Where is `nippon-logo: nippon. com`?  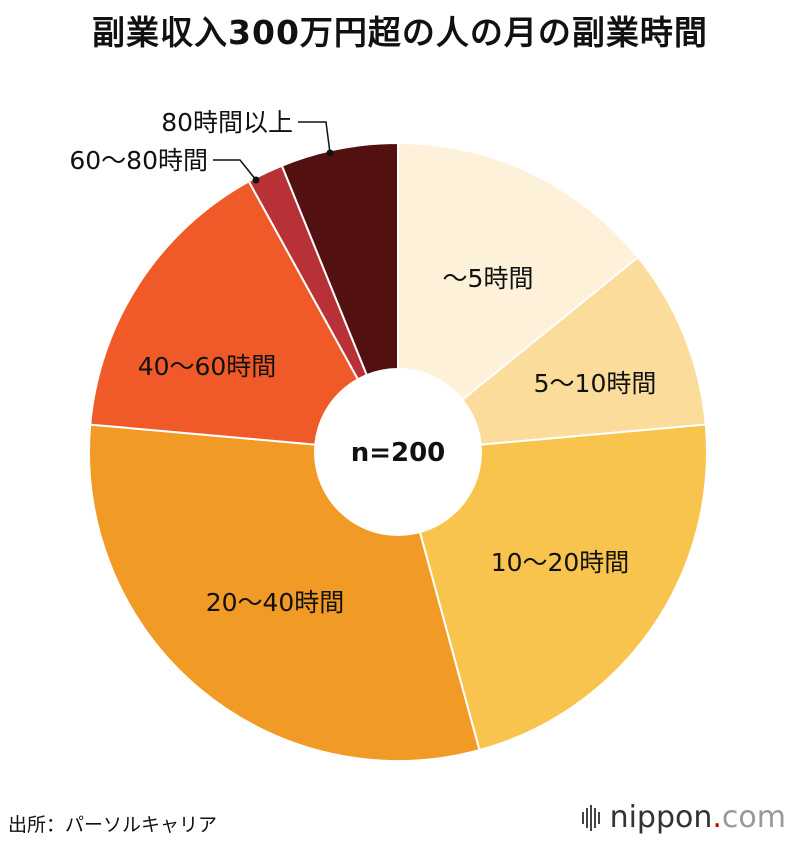
nippon-logo: nippon. com is located at coordinates (683, 817).